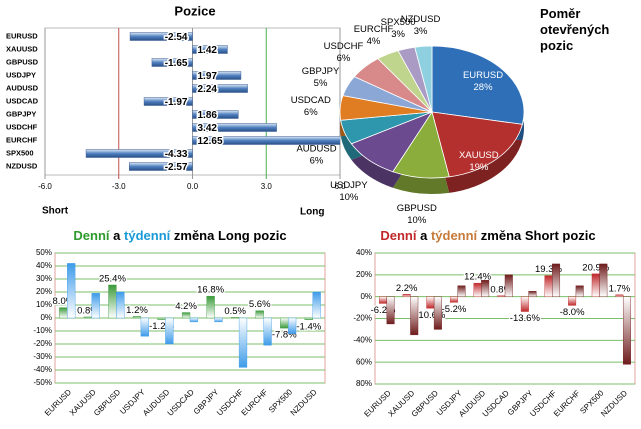 This screenshot has width=641, height=429. I want to click on pie-label: USDCHF, so click(344, 46).